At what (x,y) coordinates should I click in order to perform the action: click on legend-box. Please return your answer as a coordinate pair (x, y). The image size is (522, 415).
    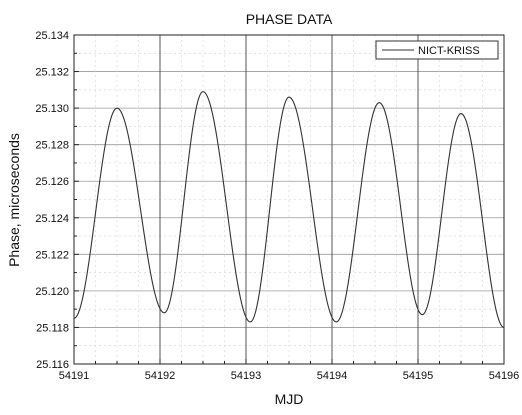
    Looking at the image, I should click on (437, 50).